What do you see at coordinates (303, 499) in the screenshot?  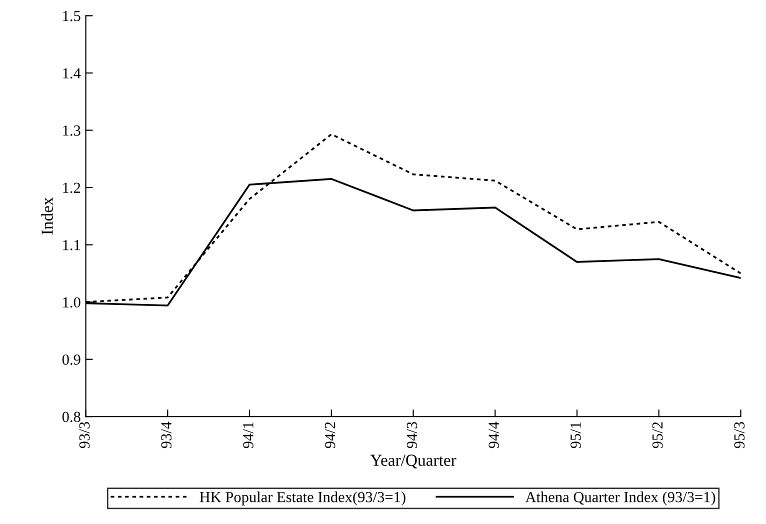 I see `legend-label: HK Popular Estate Index(93/3=1)` at bounding box center [303, 499].